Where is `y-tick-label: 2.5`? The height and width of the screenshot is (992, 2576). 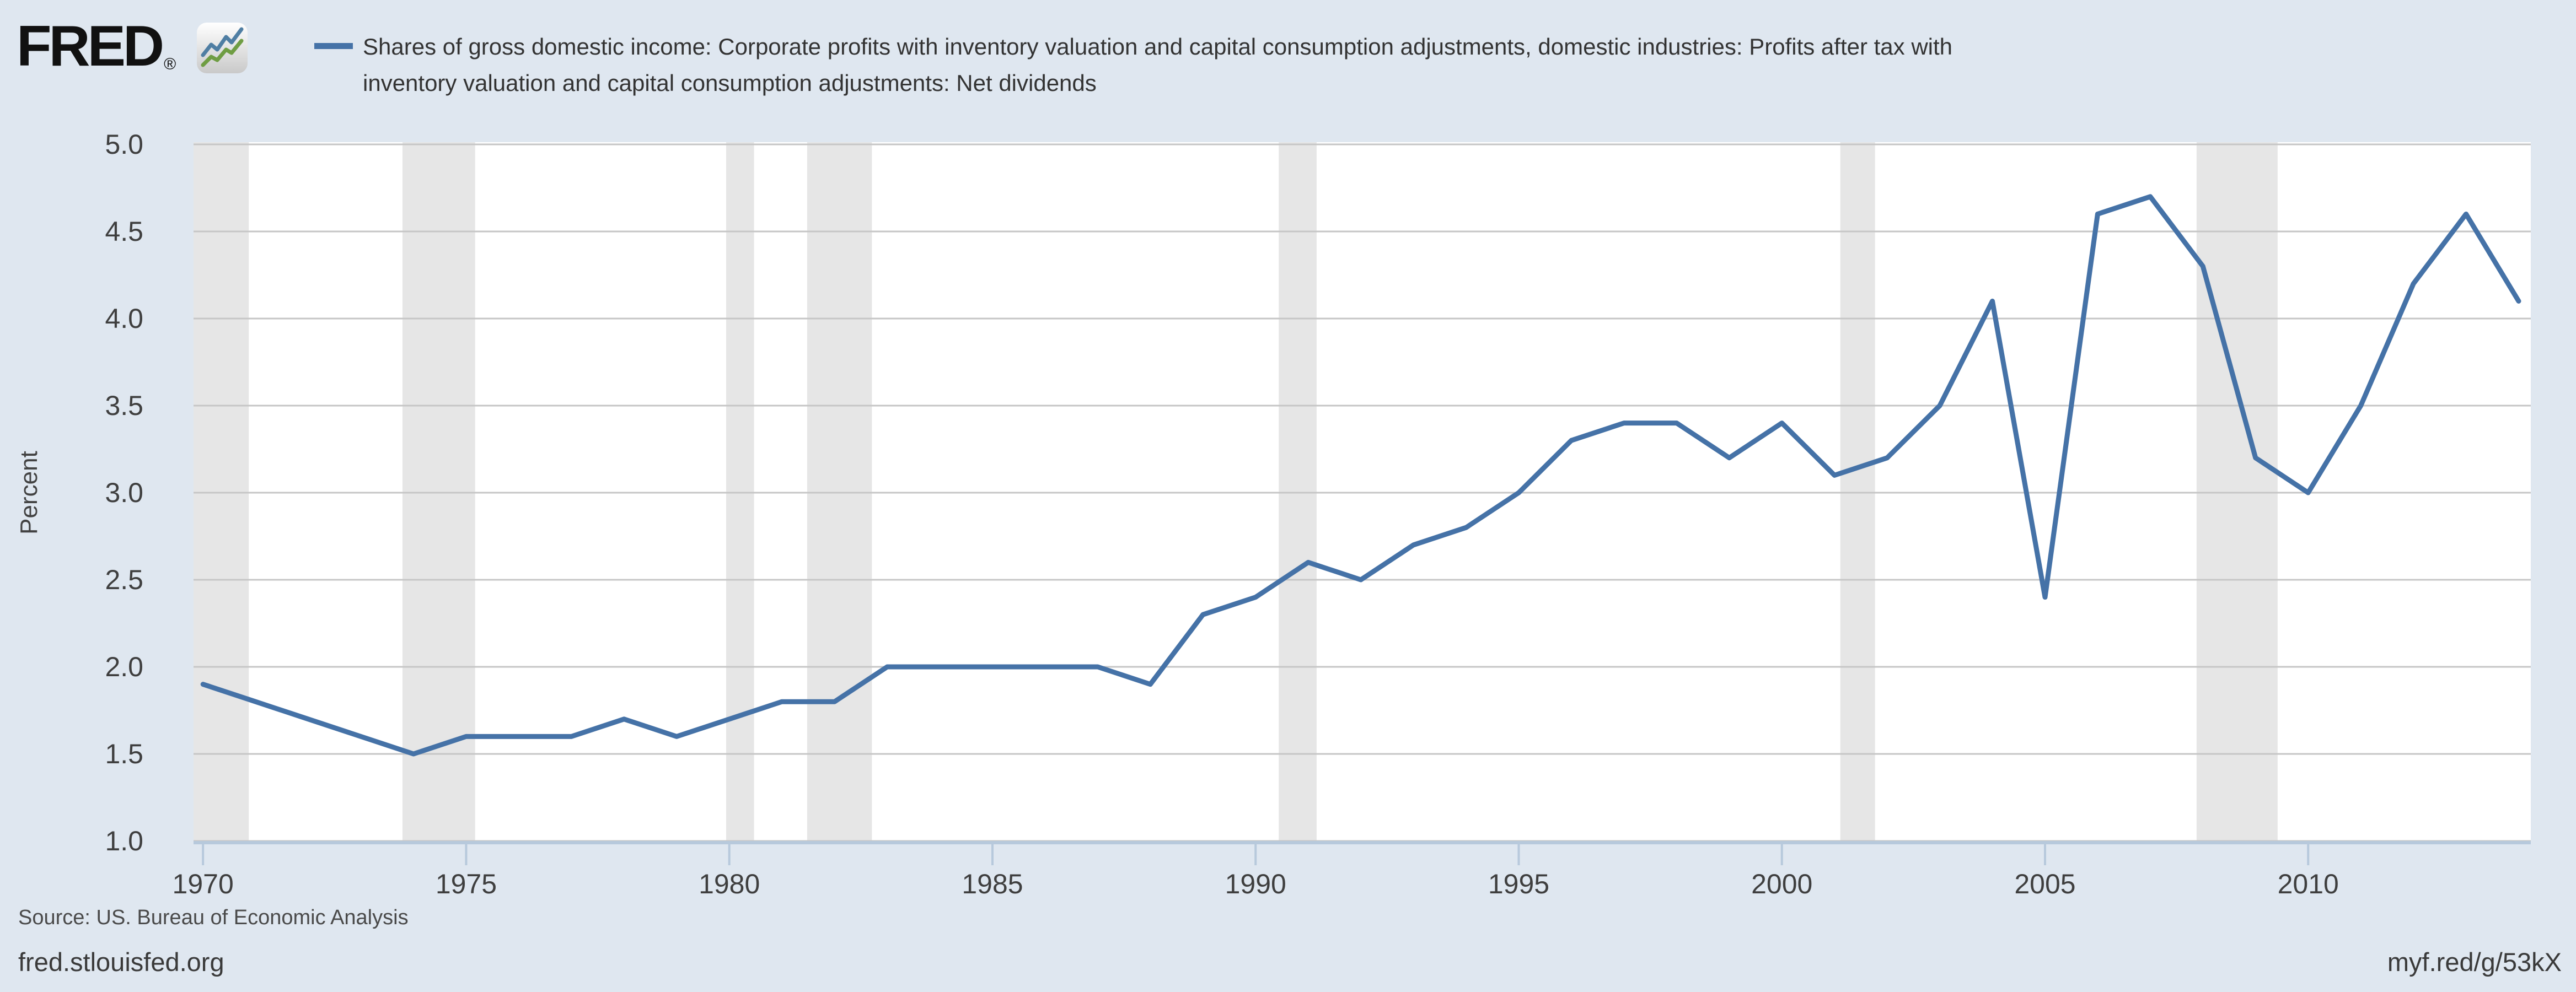 y-tick-label: 2.5 is located at coordinates (124, 579).